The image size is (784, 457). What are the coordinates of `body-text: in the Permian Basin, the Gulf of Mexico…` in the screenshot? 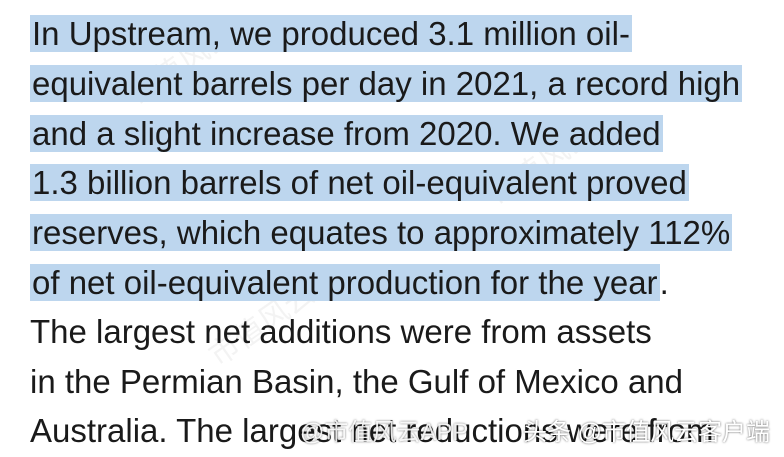 It's located at (357, 381).